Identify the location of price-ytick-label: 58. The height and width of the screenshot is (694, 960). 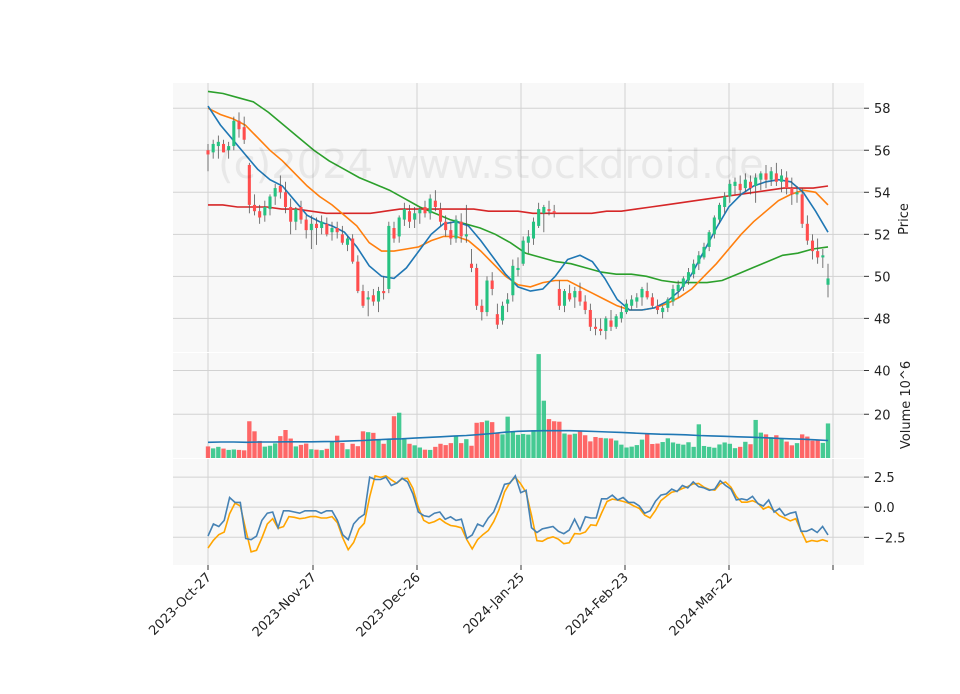
(882, 109).